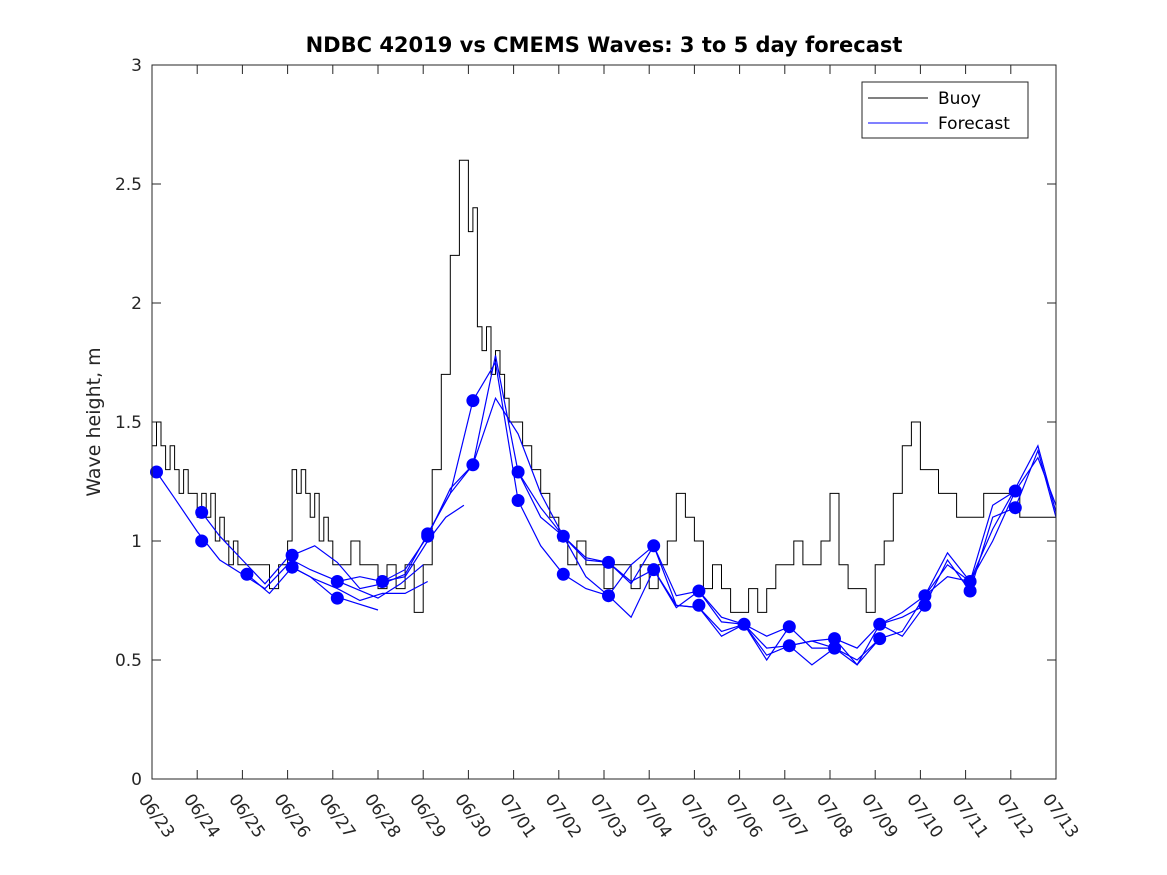  I want to click on legend-box, so click(945, 110).